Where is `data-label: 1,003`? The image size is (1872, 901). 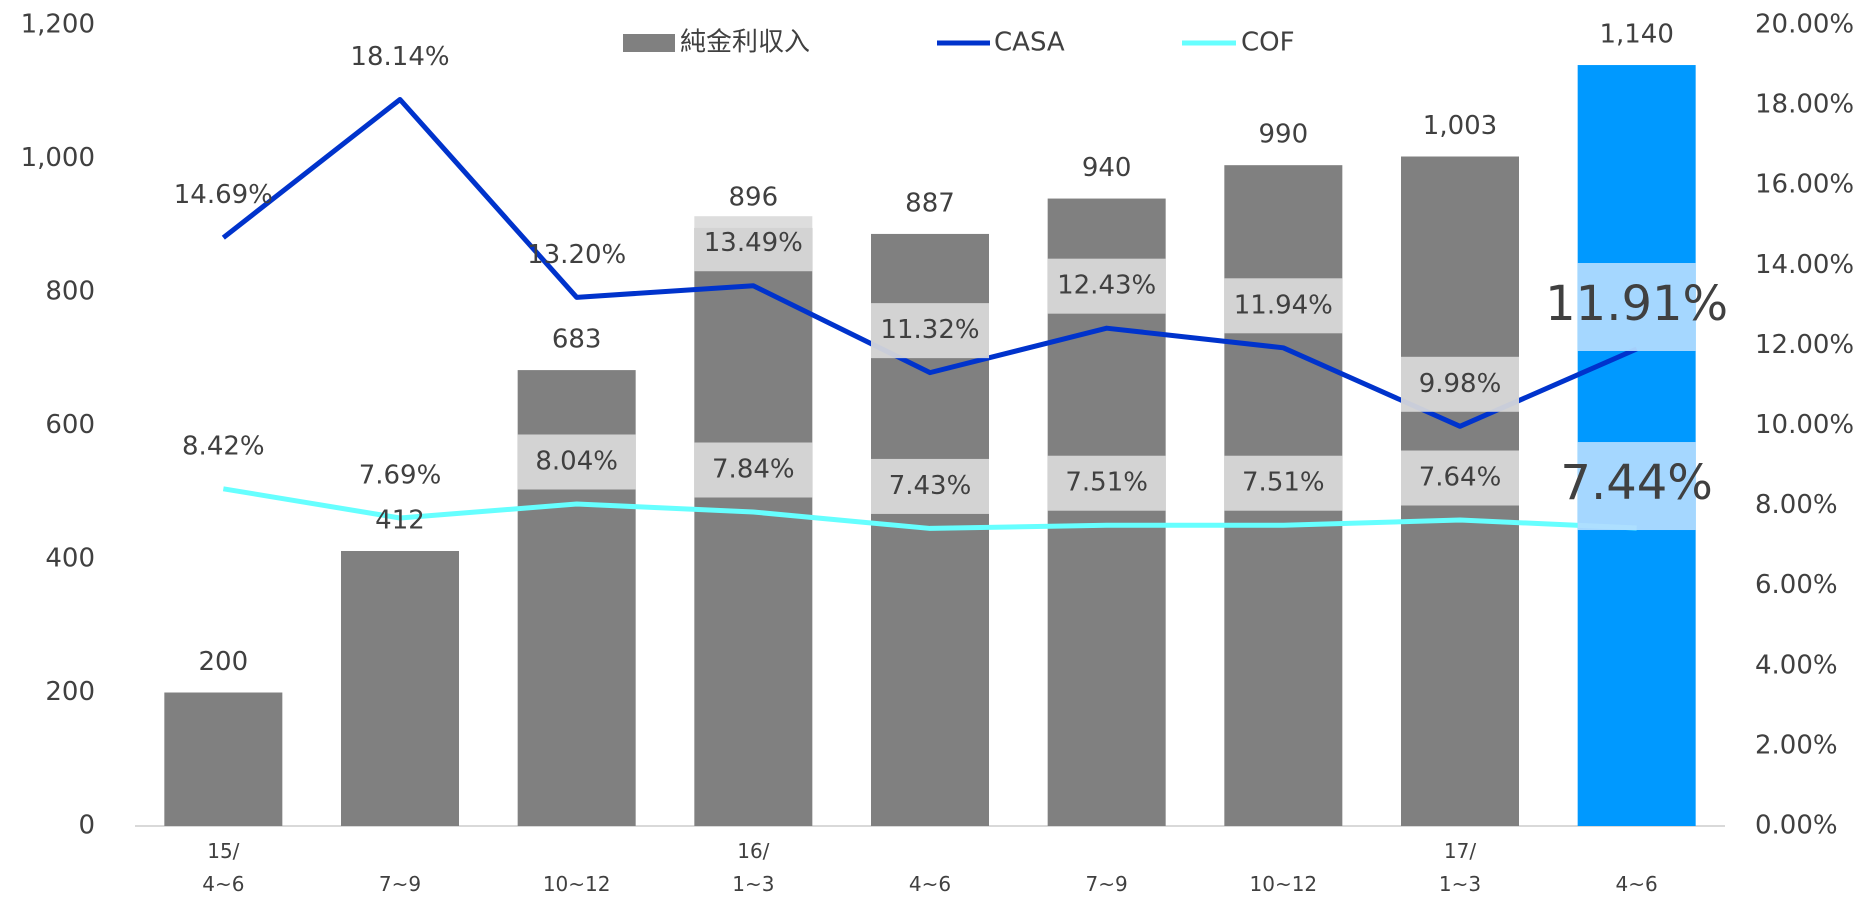
data-label: 1,003 is located at coordinates (1460, 126).